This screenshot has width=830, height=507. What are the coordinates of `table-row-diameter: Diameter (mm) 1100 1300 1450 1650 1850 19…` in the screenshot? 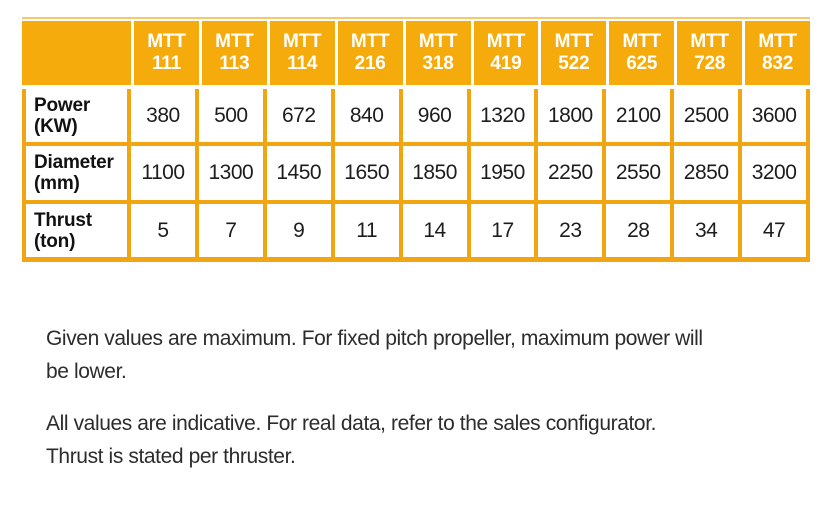 It's located at (416, 171).